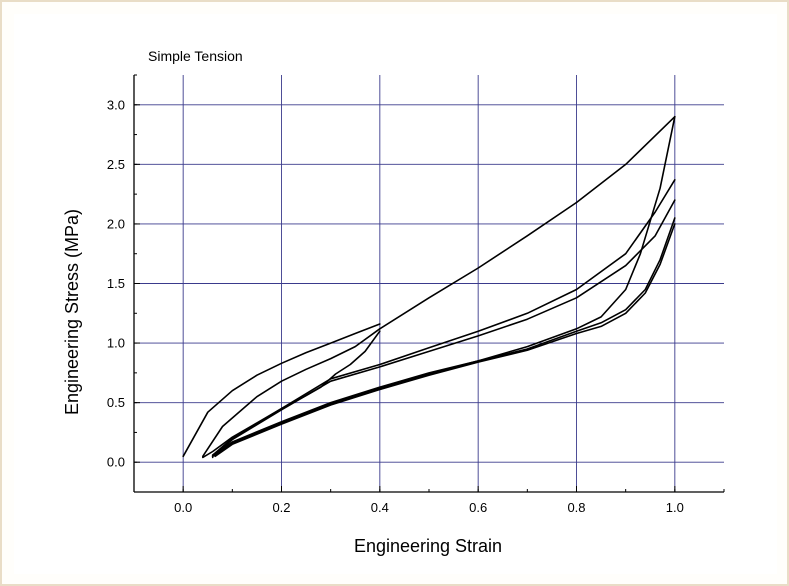 The height and width of the screenshot is (586, 789). Describe the element at coordinates (675, 507) in the screenshot. I see `x-tick-label: 1.0` at that location.